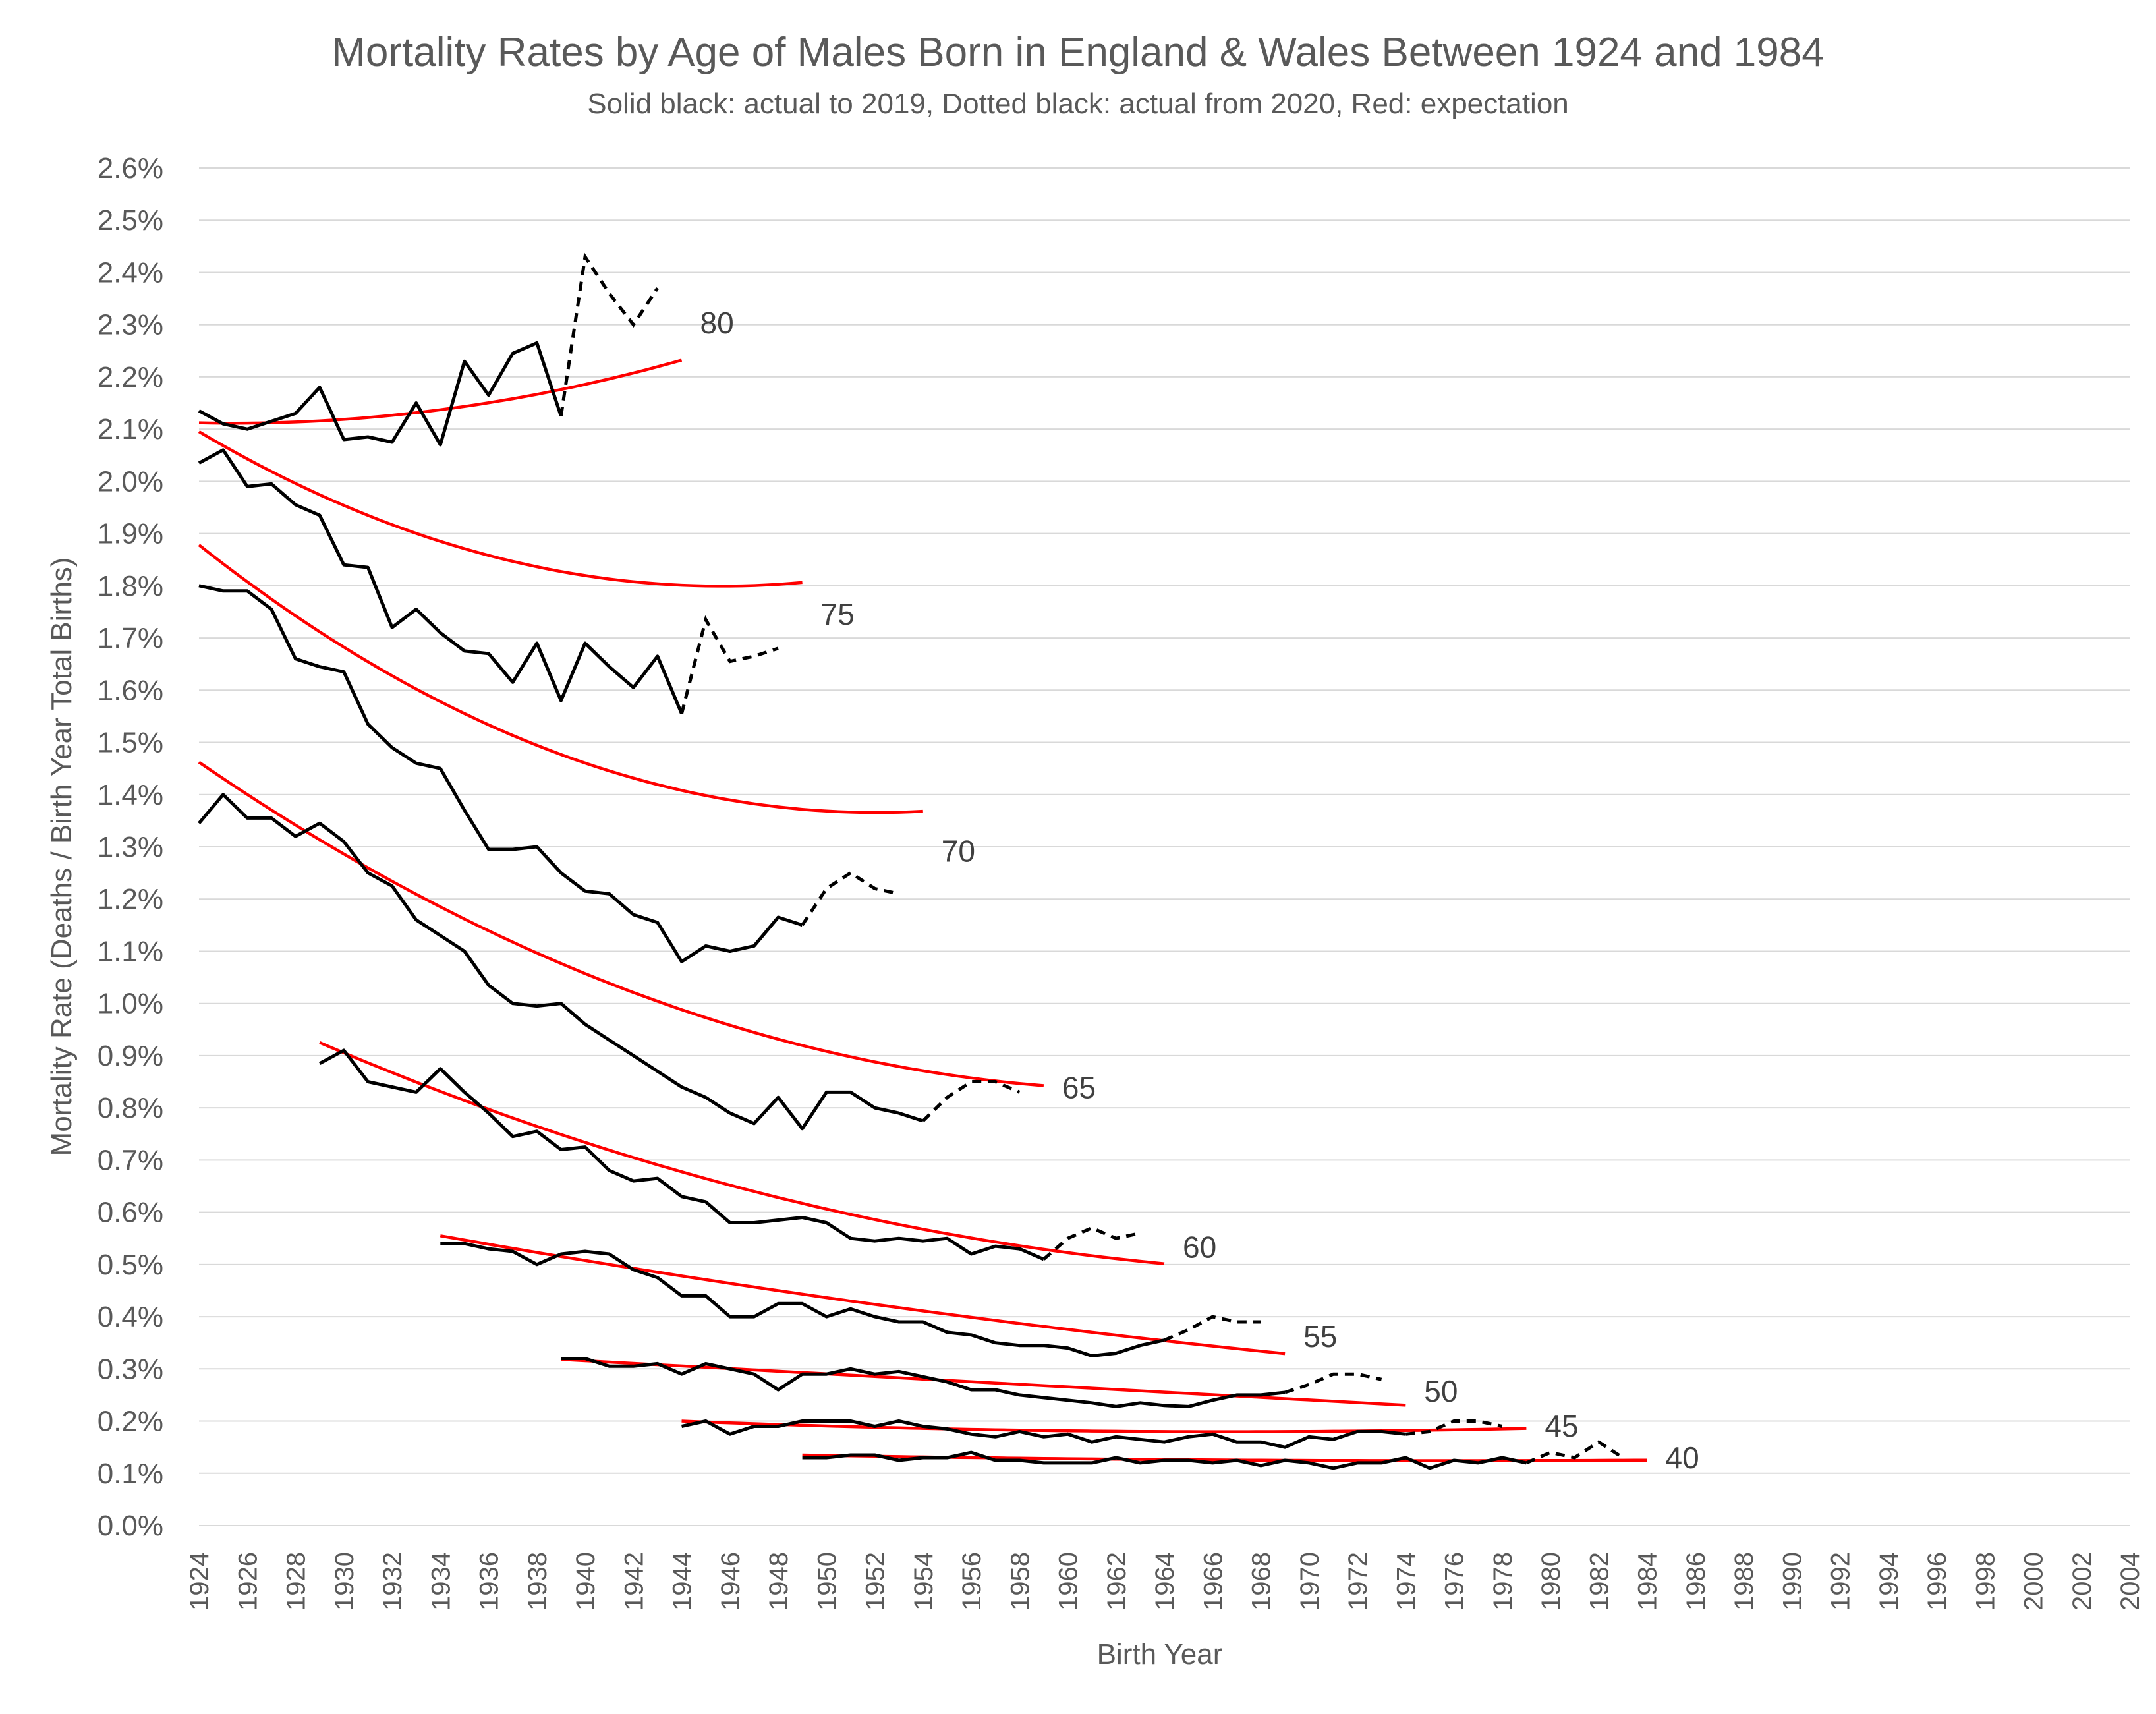  What do you see at coordinates (1261, 1582) in the screenshot?
I see `x-tick-label: 1968` at bounding box center [1261, 1582].